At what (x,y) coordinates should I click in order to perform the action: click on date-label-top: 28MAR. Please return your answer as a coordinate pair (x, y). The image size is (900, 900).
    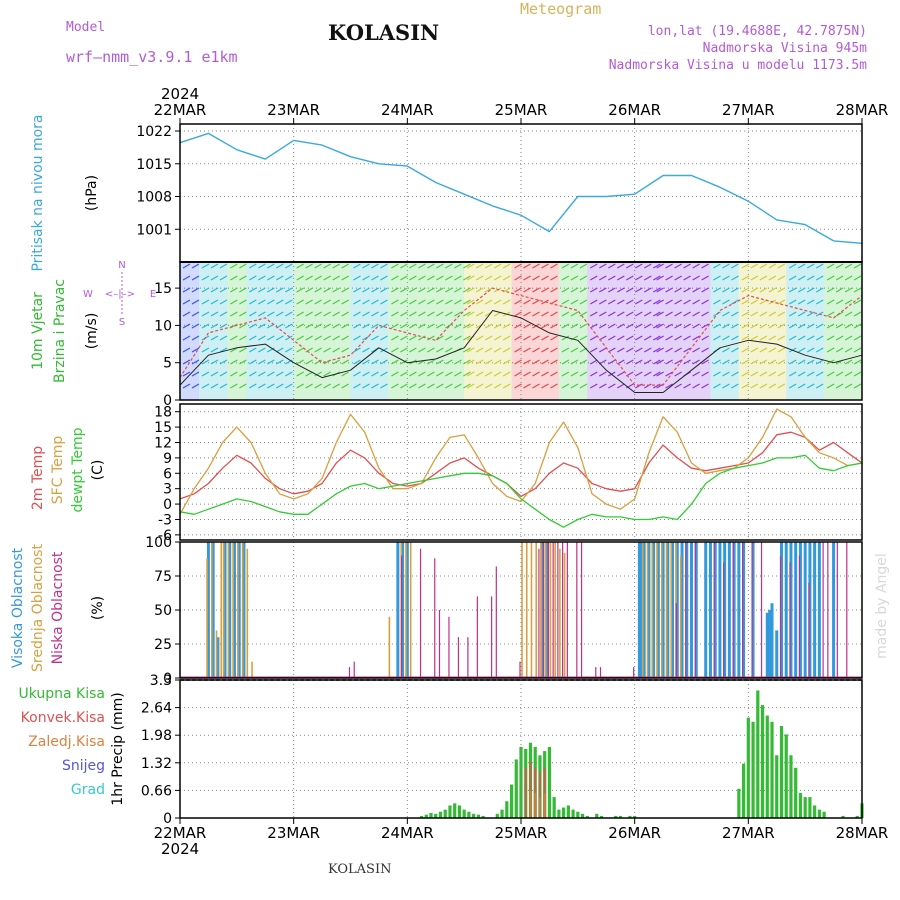
    Looking at the image, I should click on (862, 110).